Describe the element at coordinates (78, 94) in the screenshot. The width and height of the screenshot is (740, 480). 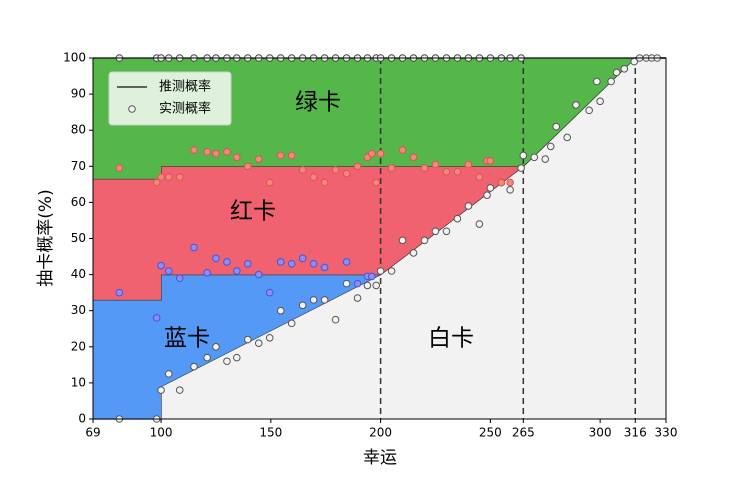
I see `y-tick-label: 90` at that location.